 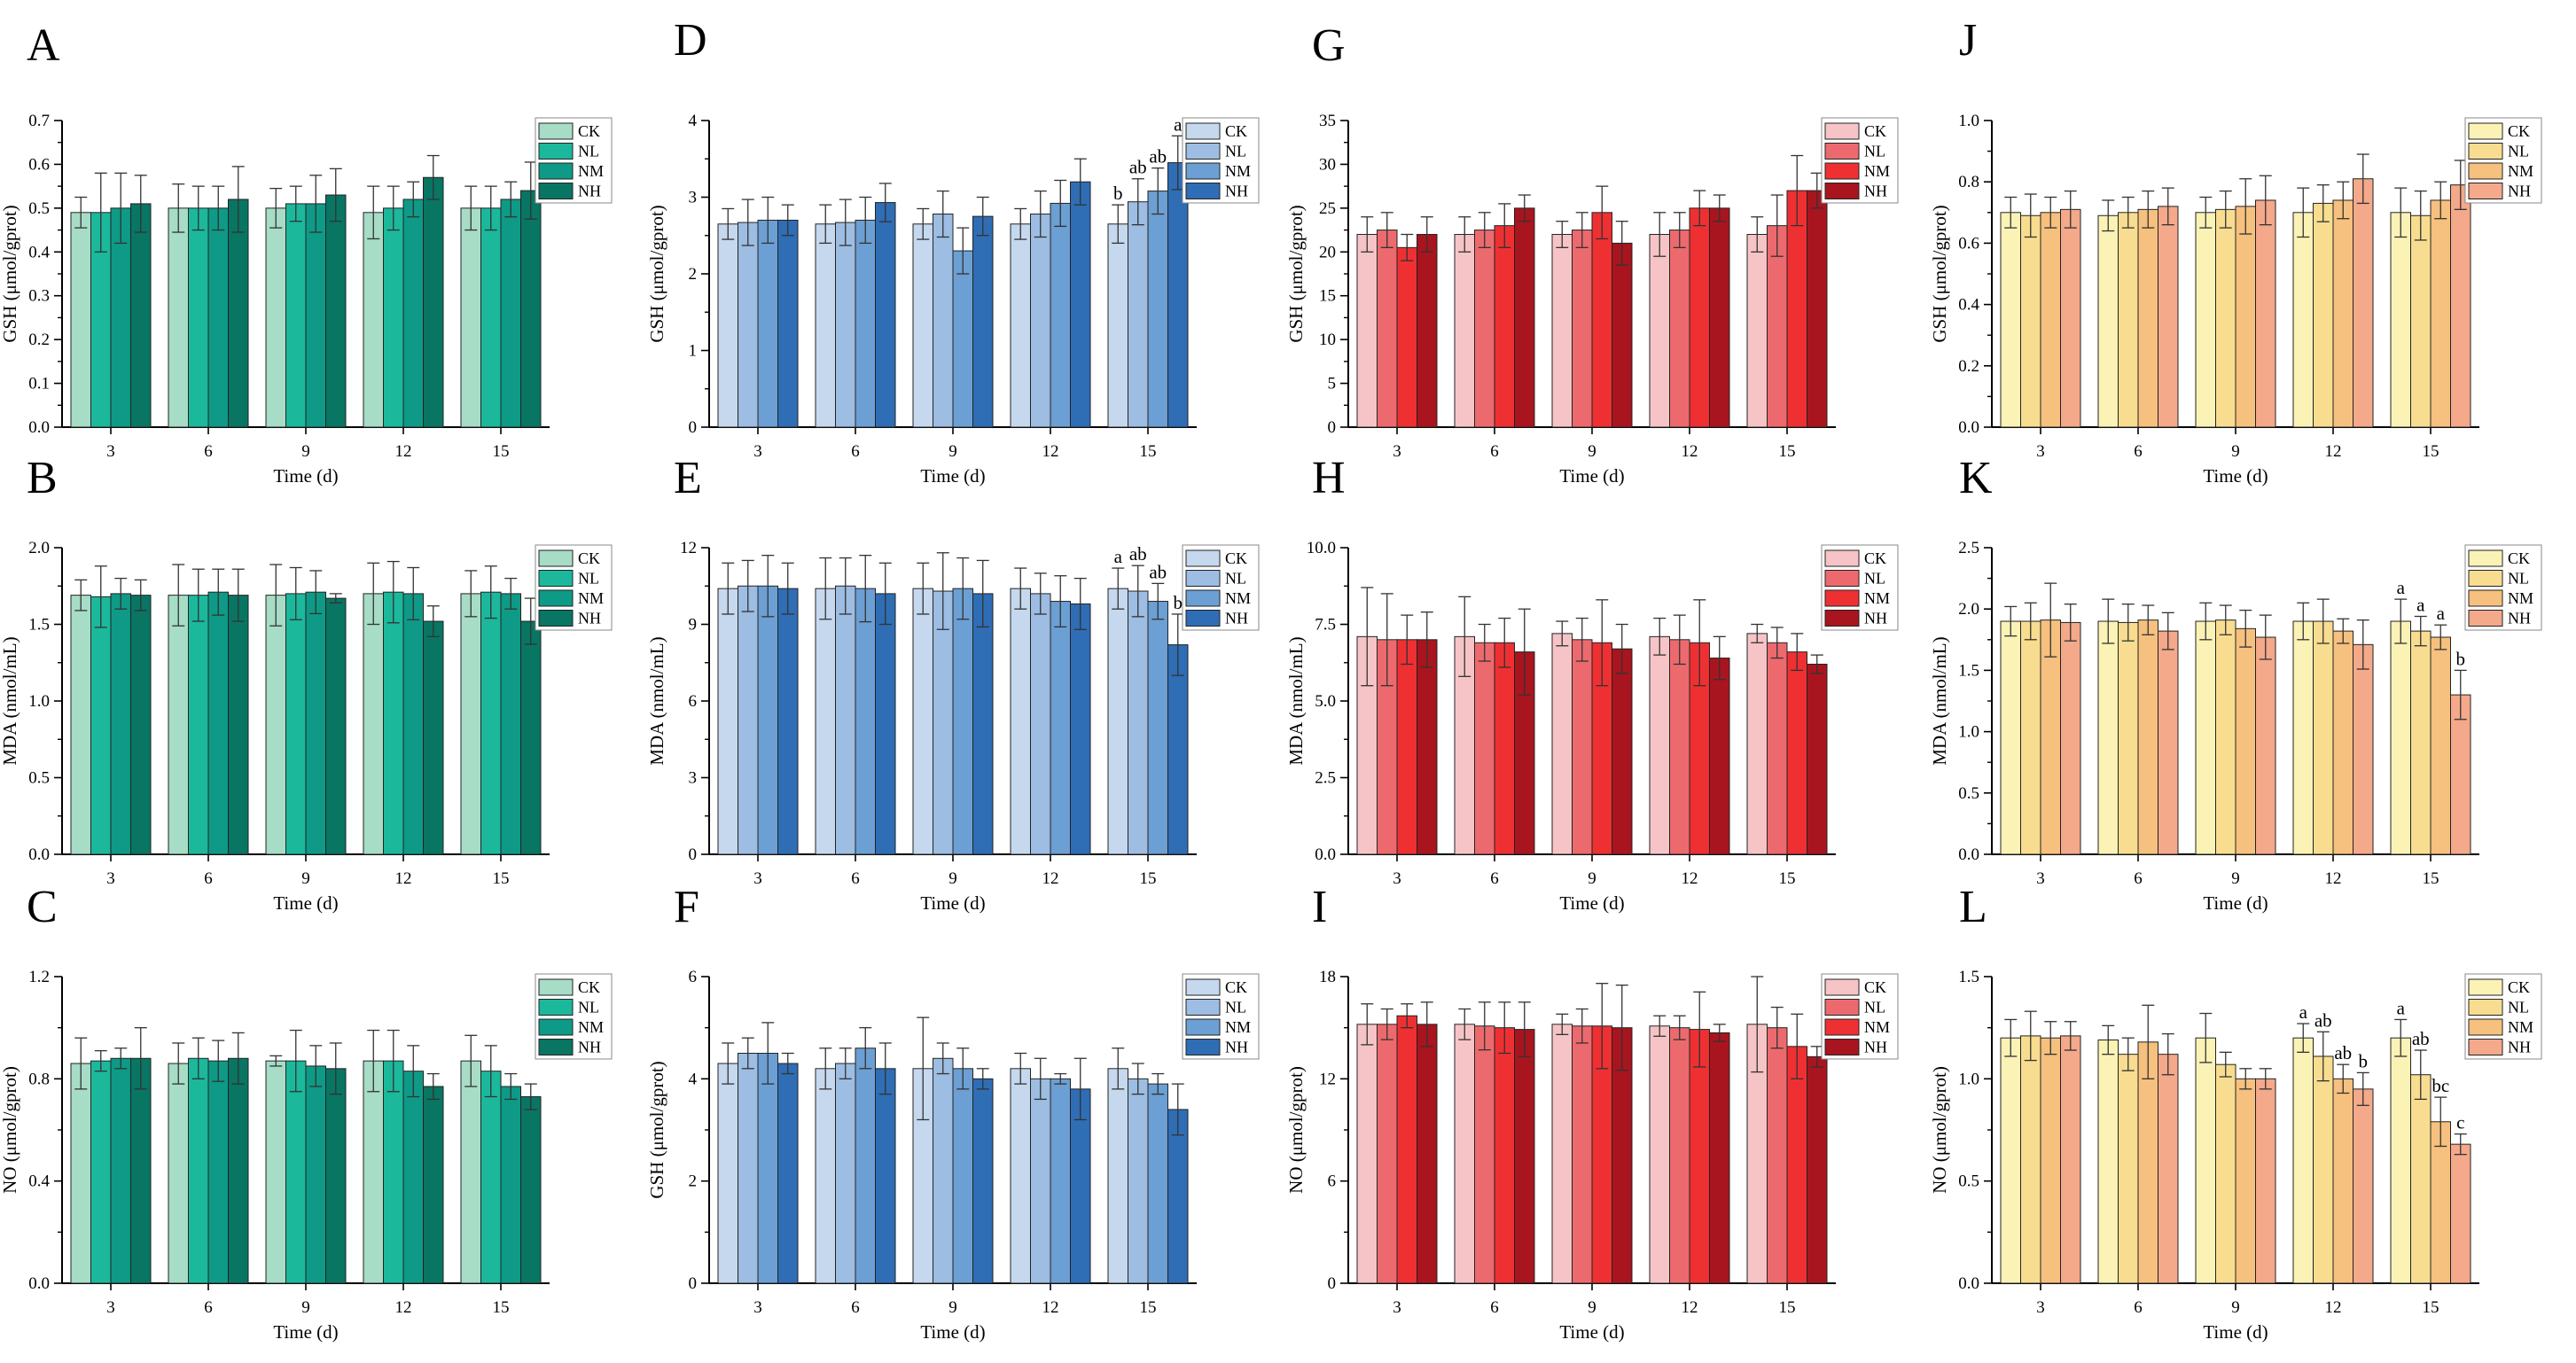 What do you see at coordinates (1296, 273) in the screenshot?
I see `y-axis-label: GSH (μmol/gprot)` at bounding box center [1296, 273].